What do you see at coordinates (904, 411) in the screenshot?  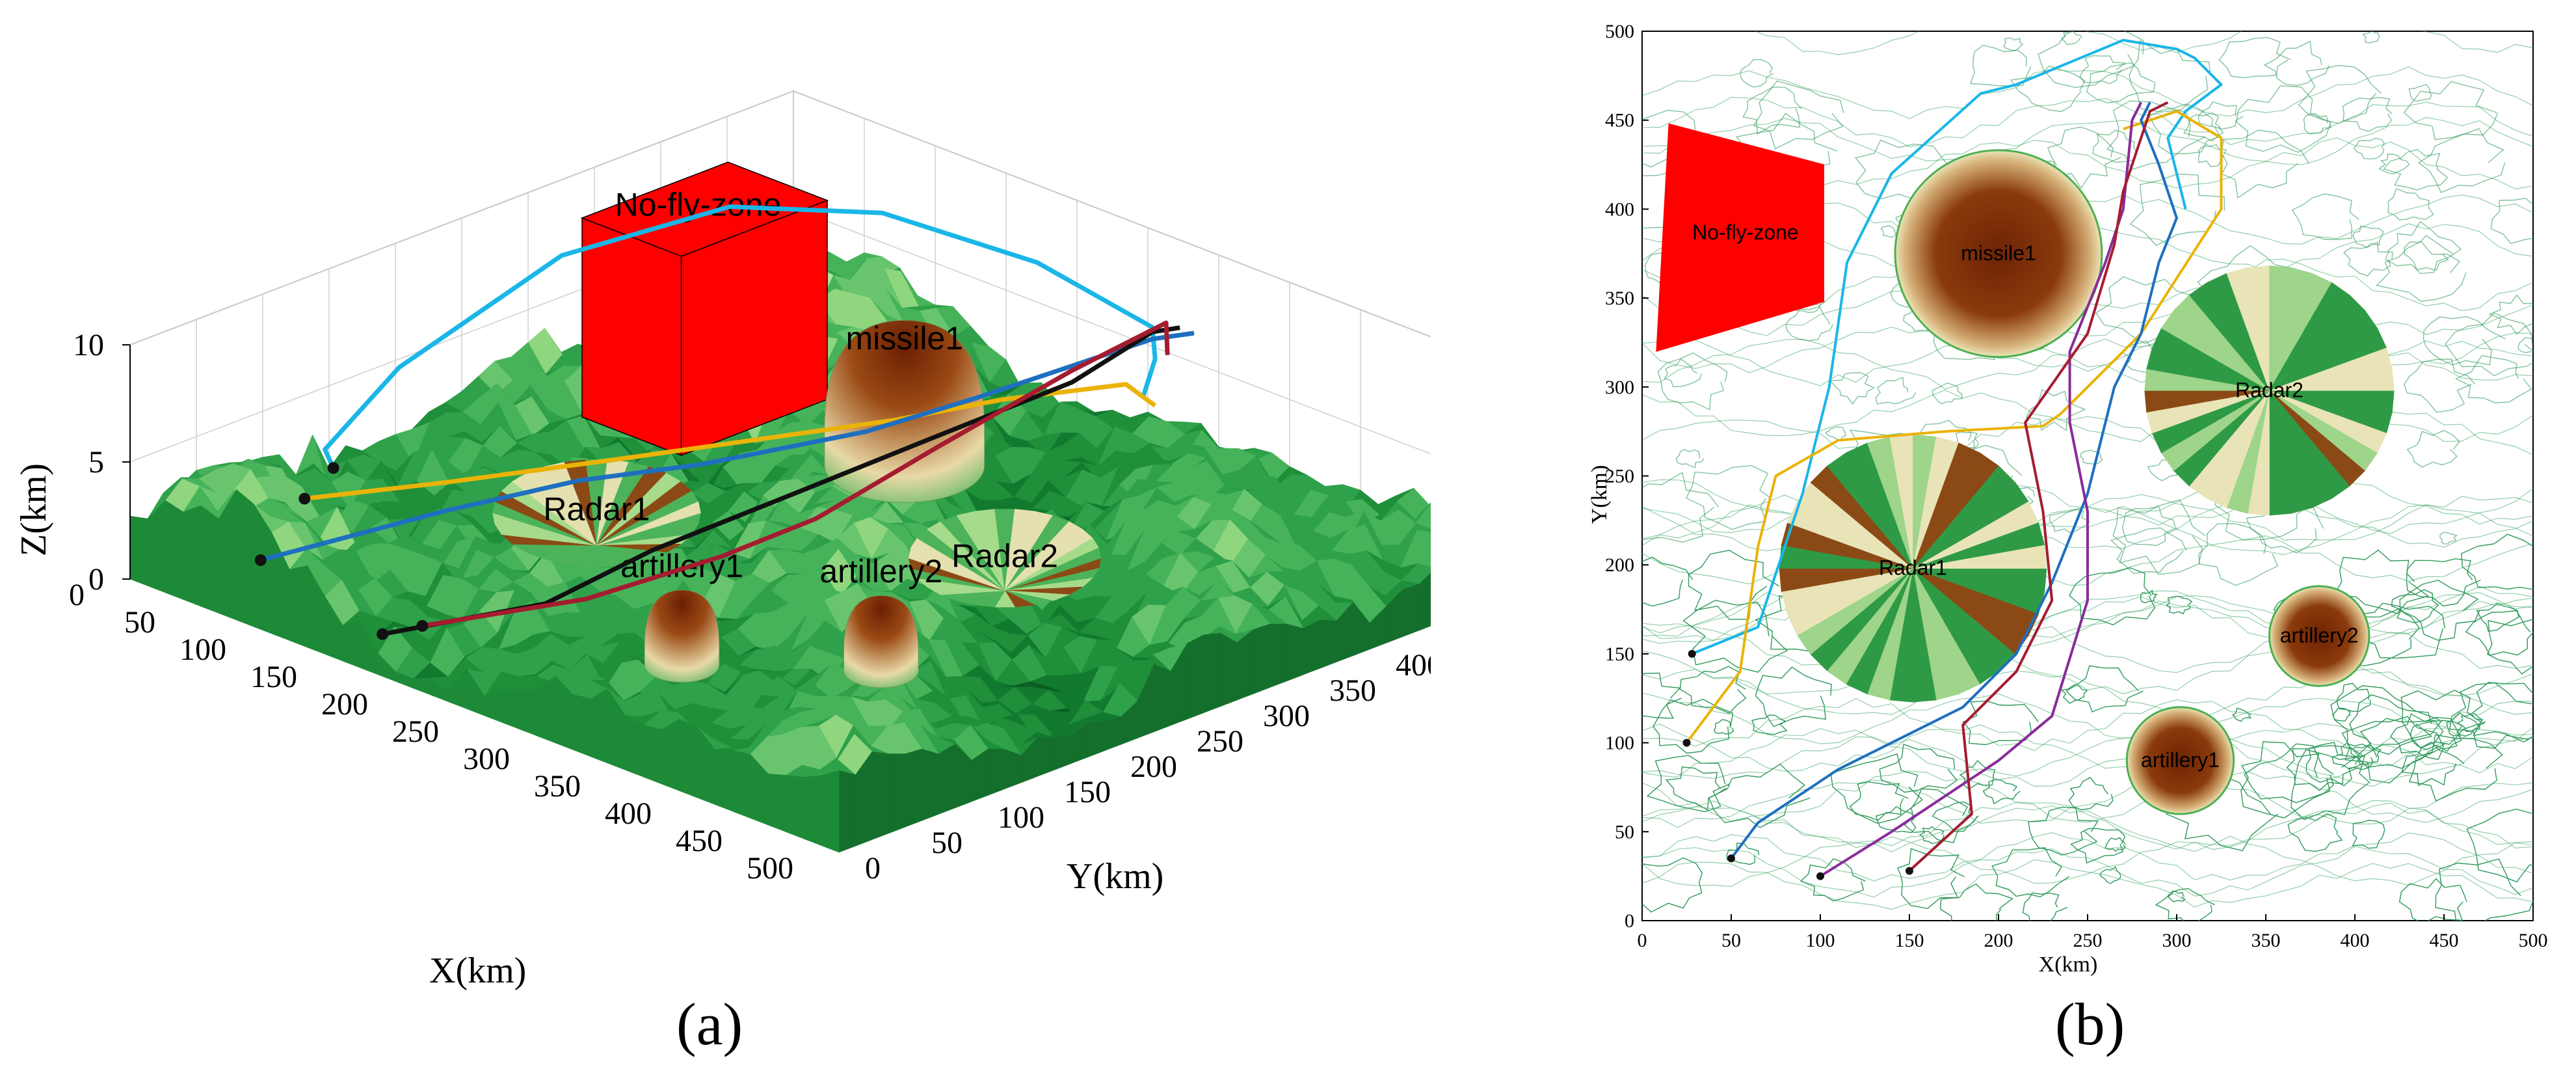 I see `missile1-3d` at bounding box center [904, 411].